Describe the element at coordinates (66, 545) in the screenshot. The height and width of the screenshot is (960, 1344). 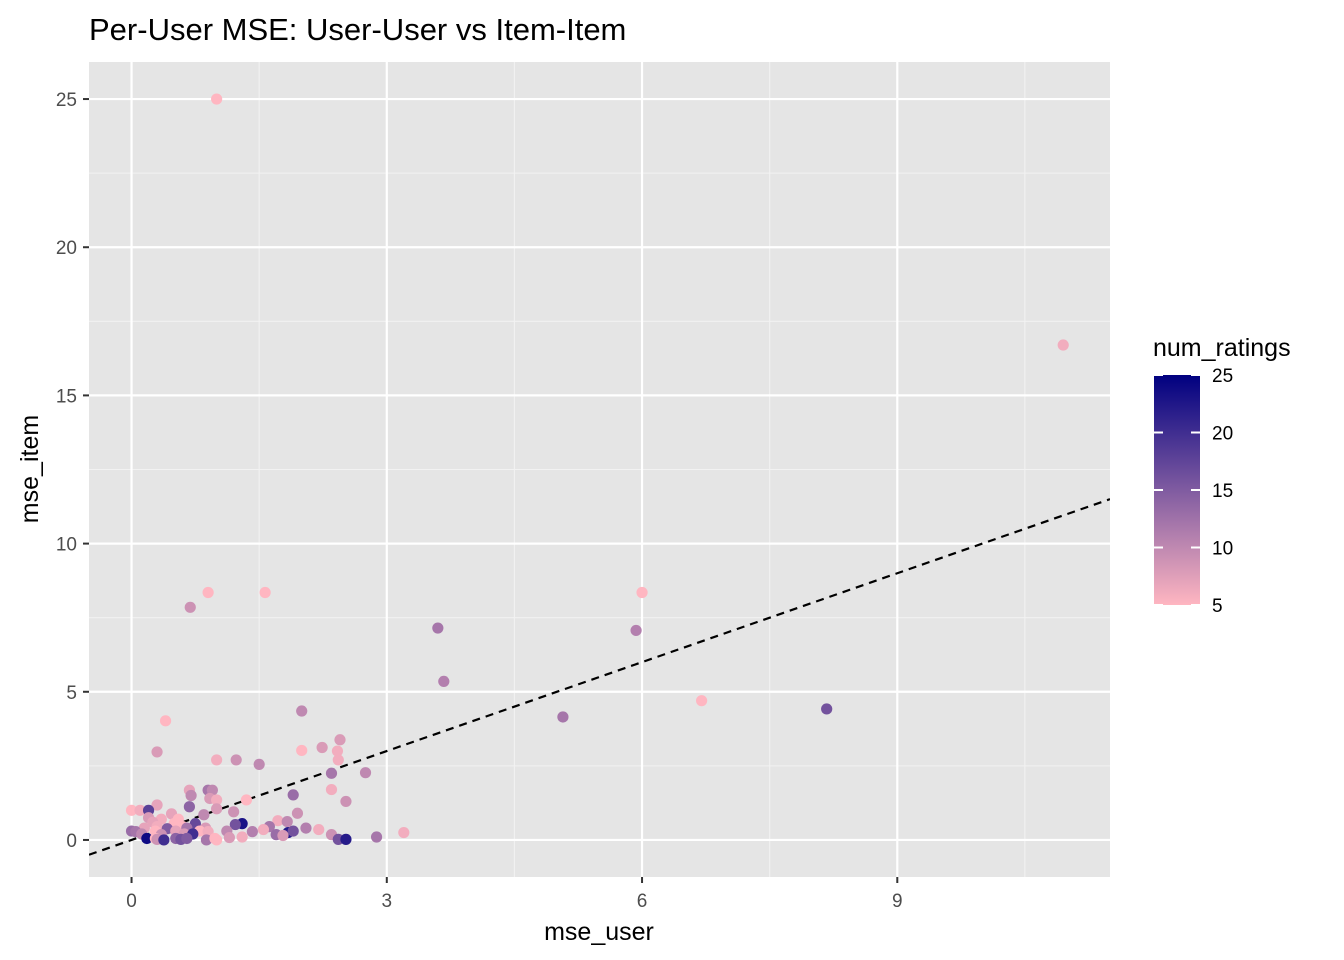
I see `y-tick-label: 10` at that location.